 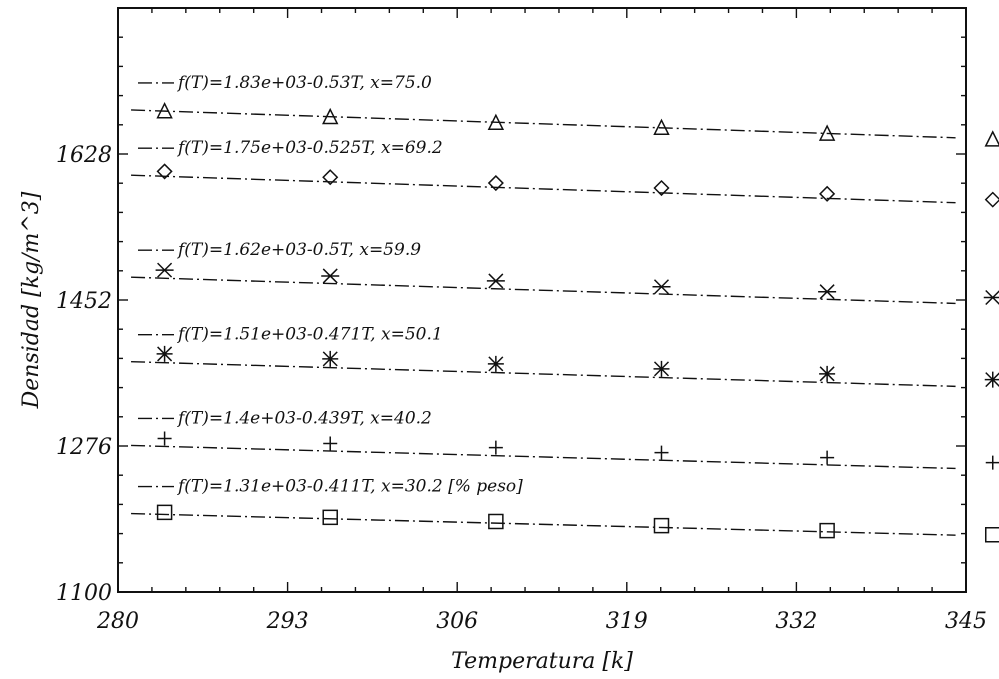 I want to click on y-tick-label: 1628, so click(x=84, y=155).